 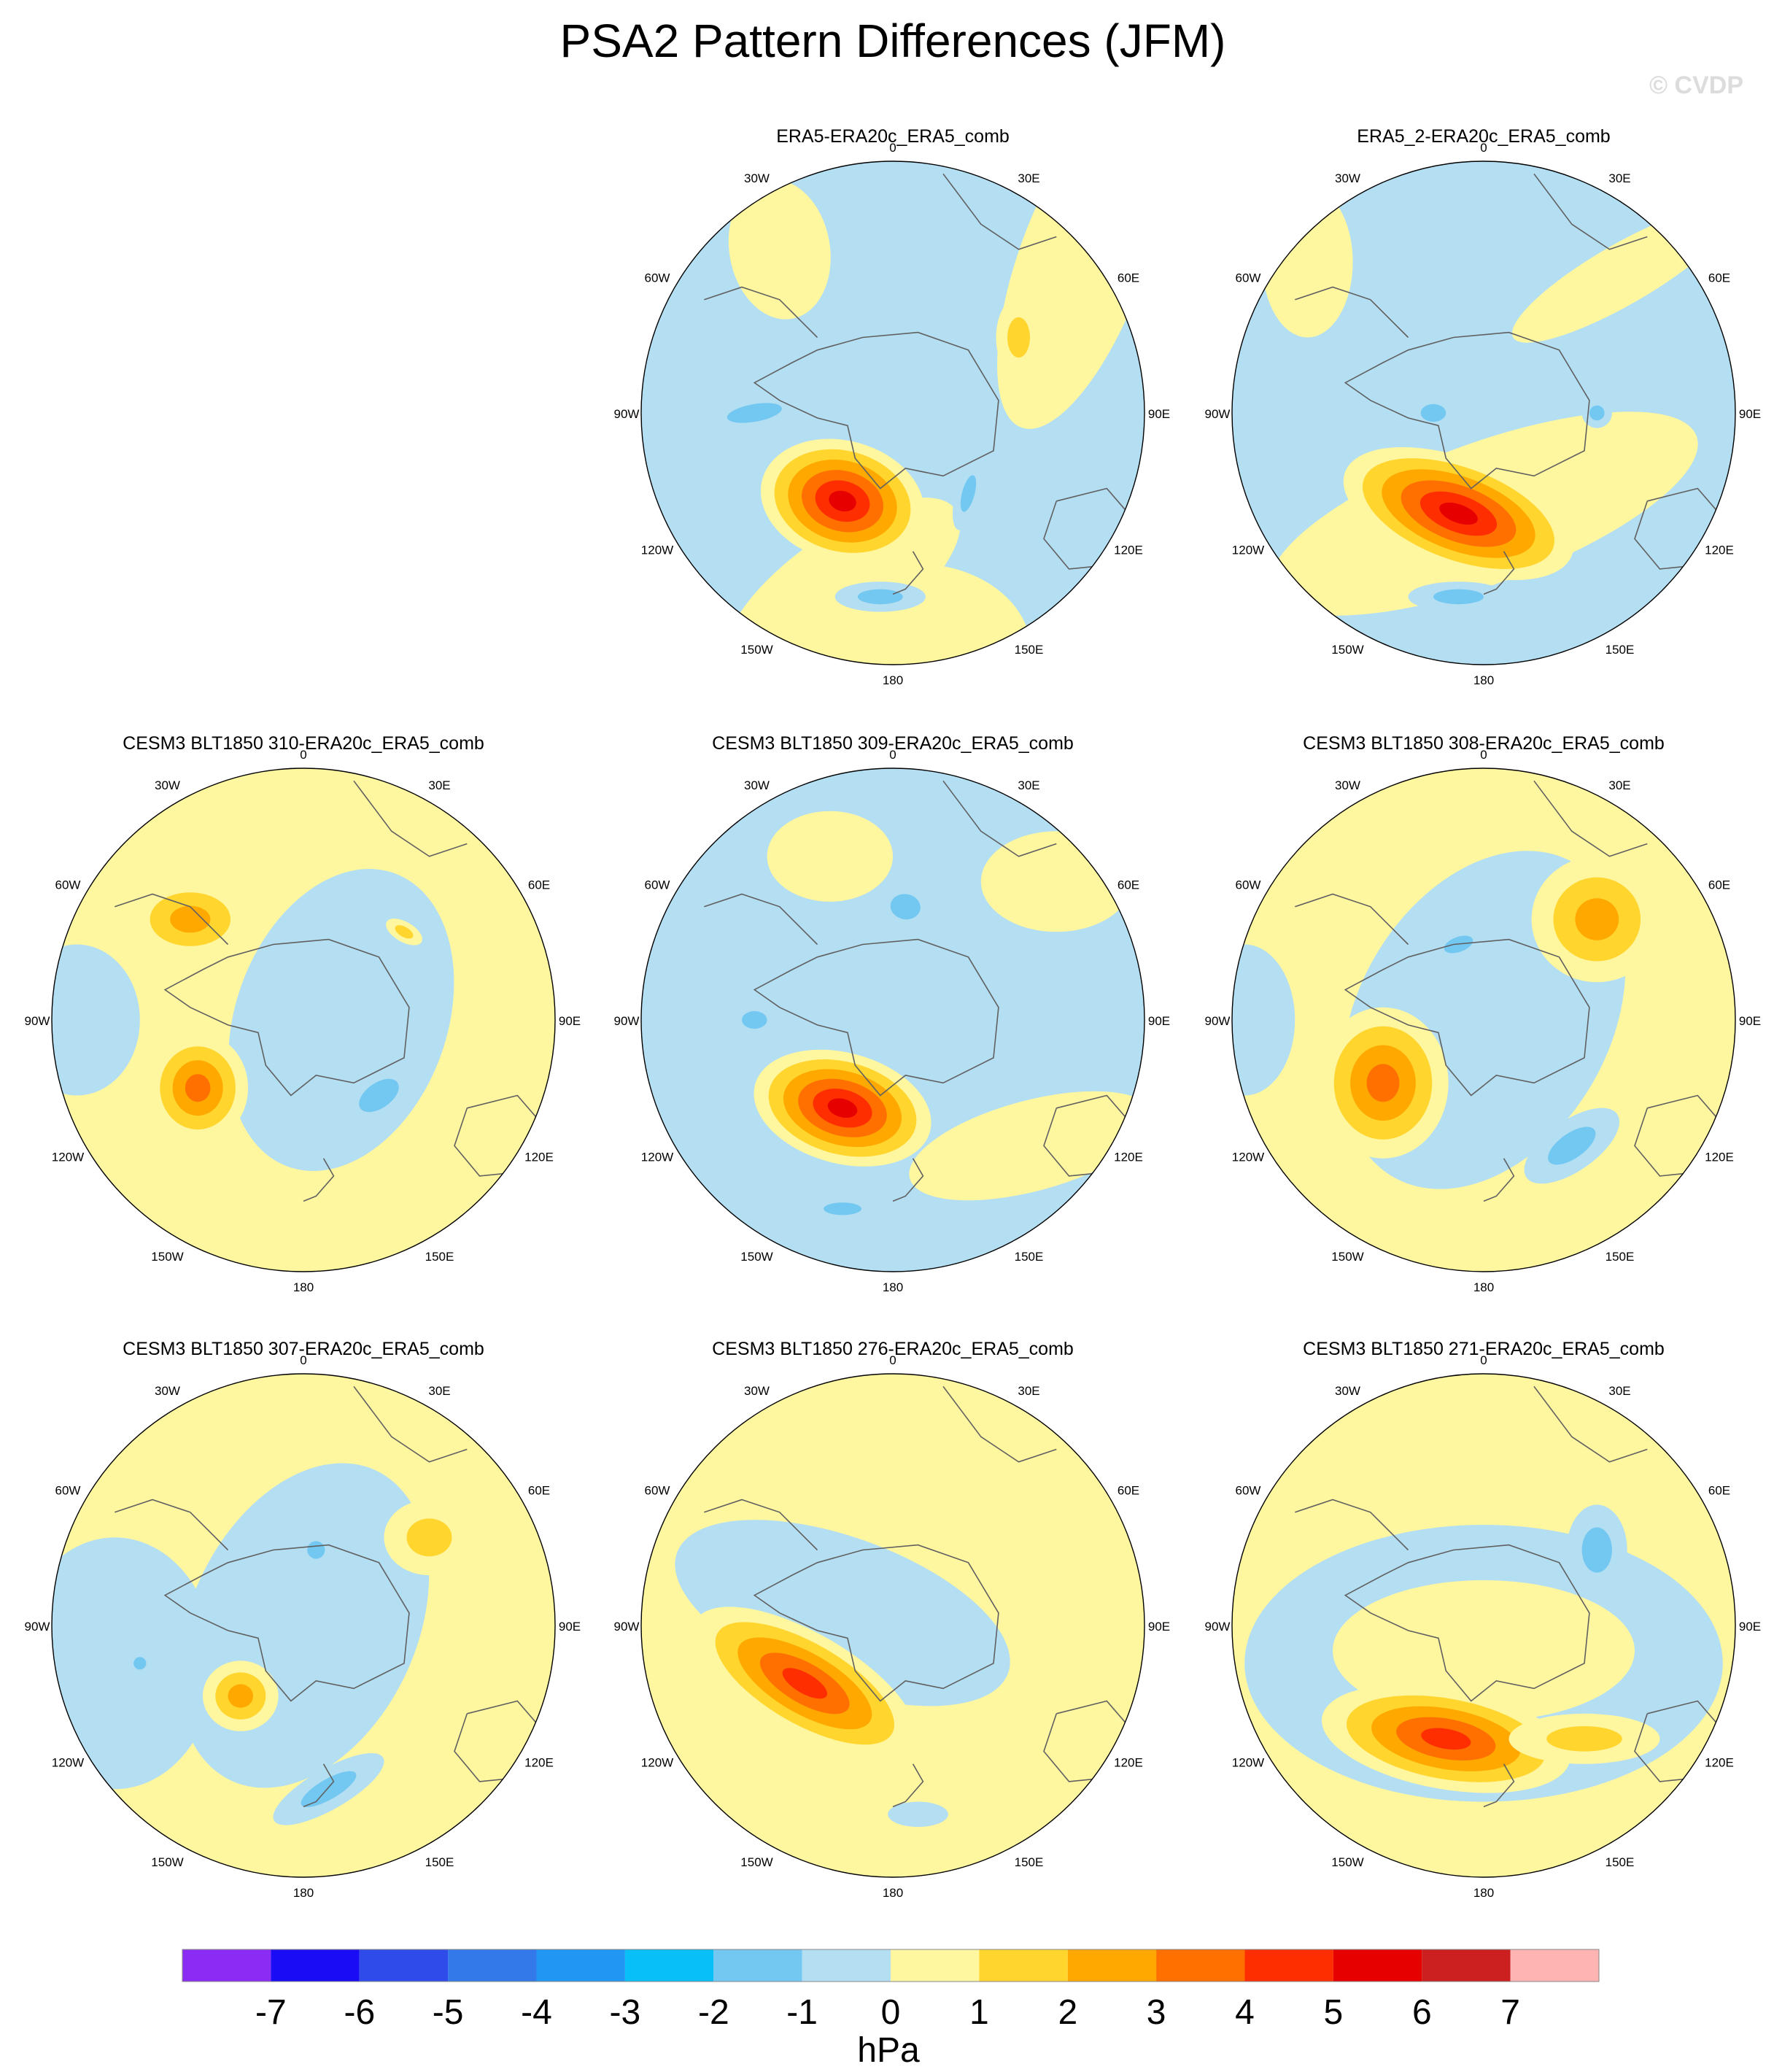 What do you see at coordinates (448, 2012) in the screenshot?
I see `colorbar-tick-label: -5` at bounding box center [448, 2012].